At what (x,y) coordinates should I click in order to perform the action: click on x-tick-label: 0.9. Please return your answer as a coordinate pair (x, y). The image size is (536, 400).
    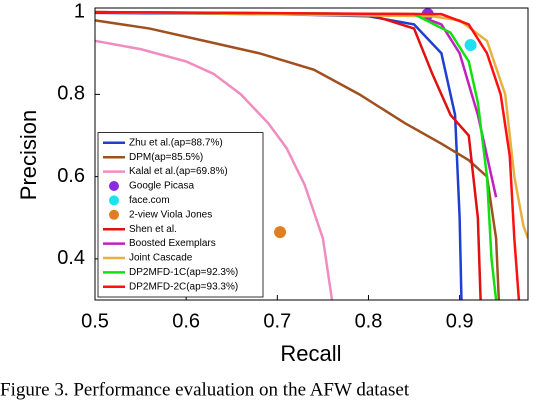
    Looking at the image, I should click on (460, 321).